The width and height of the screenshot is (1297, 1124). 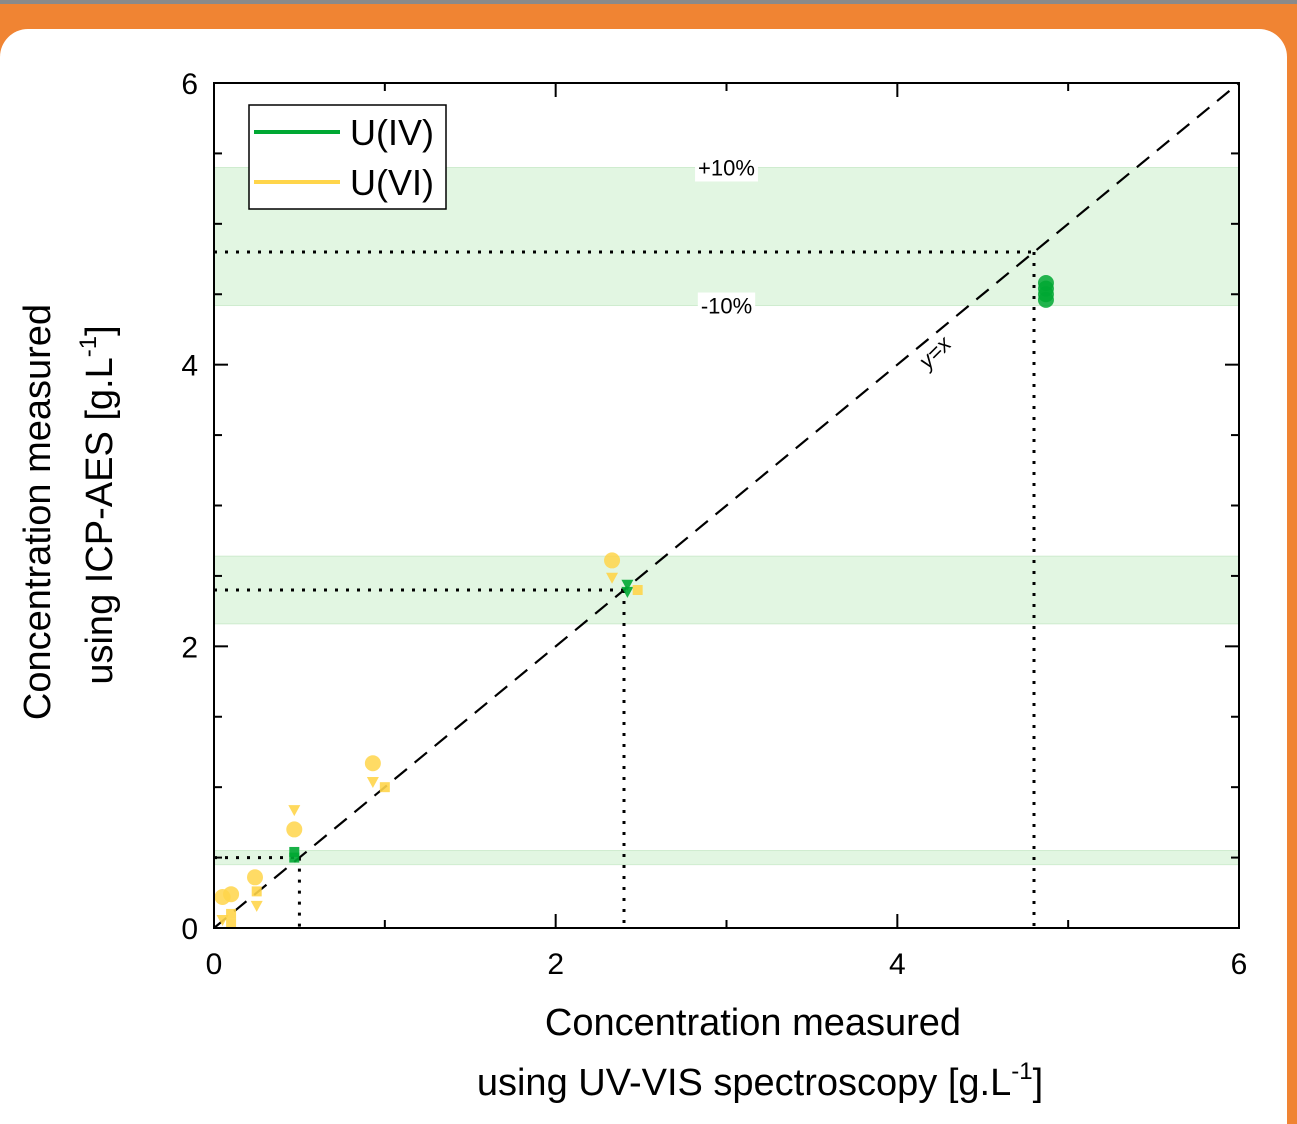 I want to click on y-axis-label-close: ], so click(x=100, y=330).